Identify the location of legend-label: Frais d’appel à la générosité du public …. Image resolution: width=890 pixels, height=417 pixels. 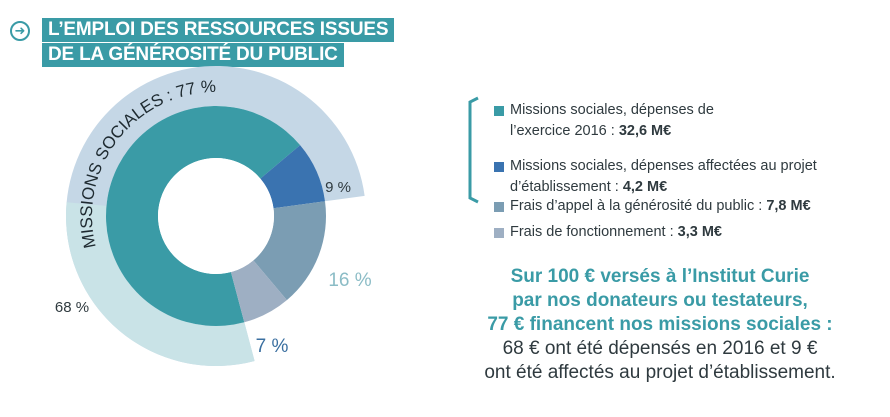
(700, 206).